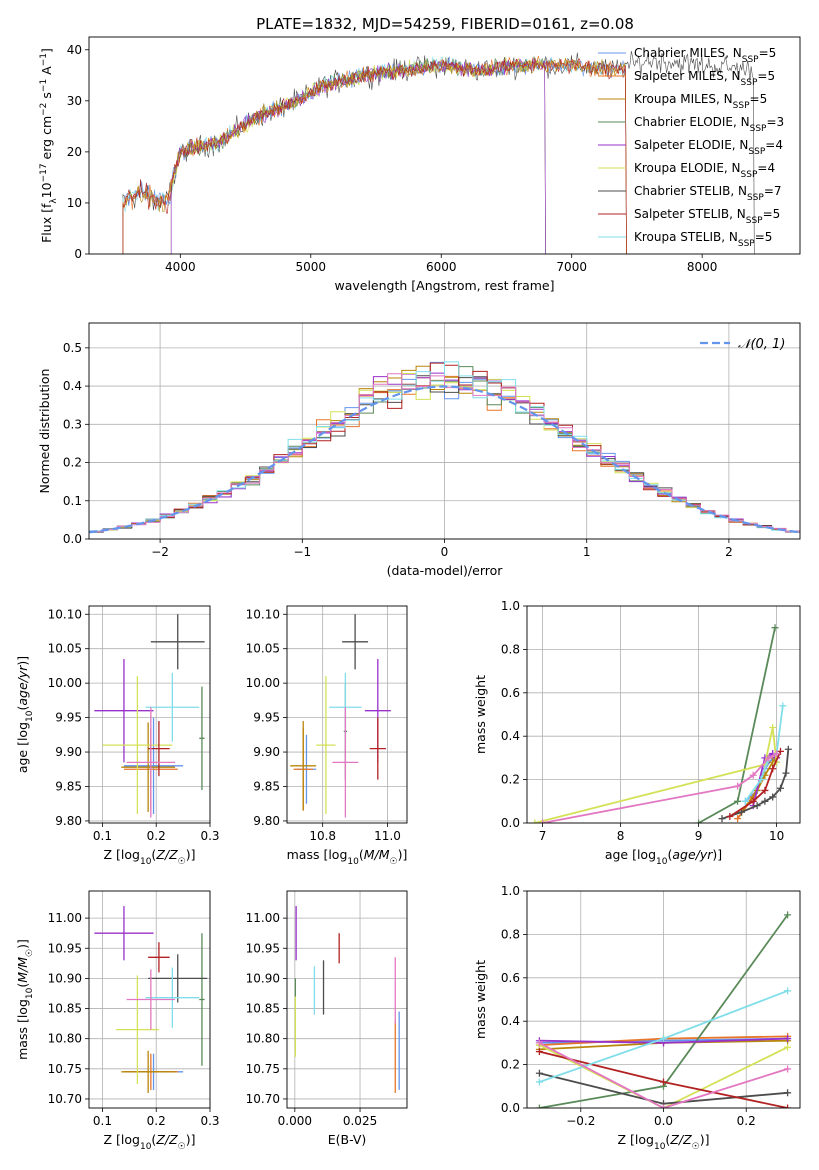 The image size is (819, 1170). I want to click on y-tick-label: 10.95, so click(65, 948).